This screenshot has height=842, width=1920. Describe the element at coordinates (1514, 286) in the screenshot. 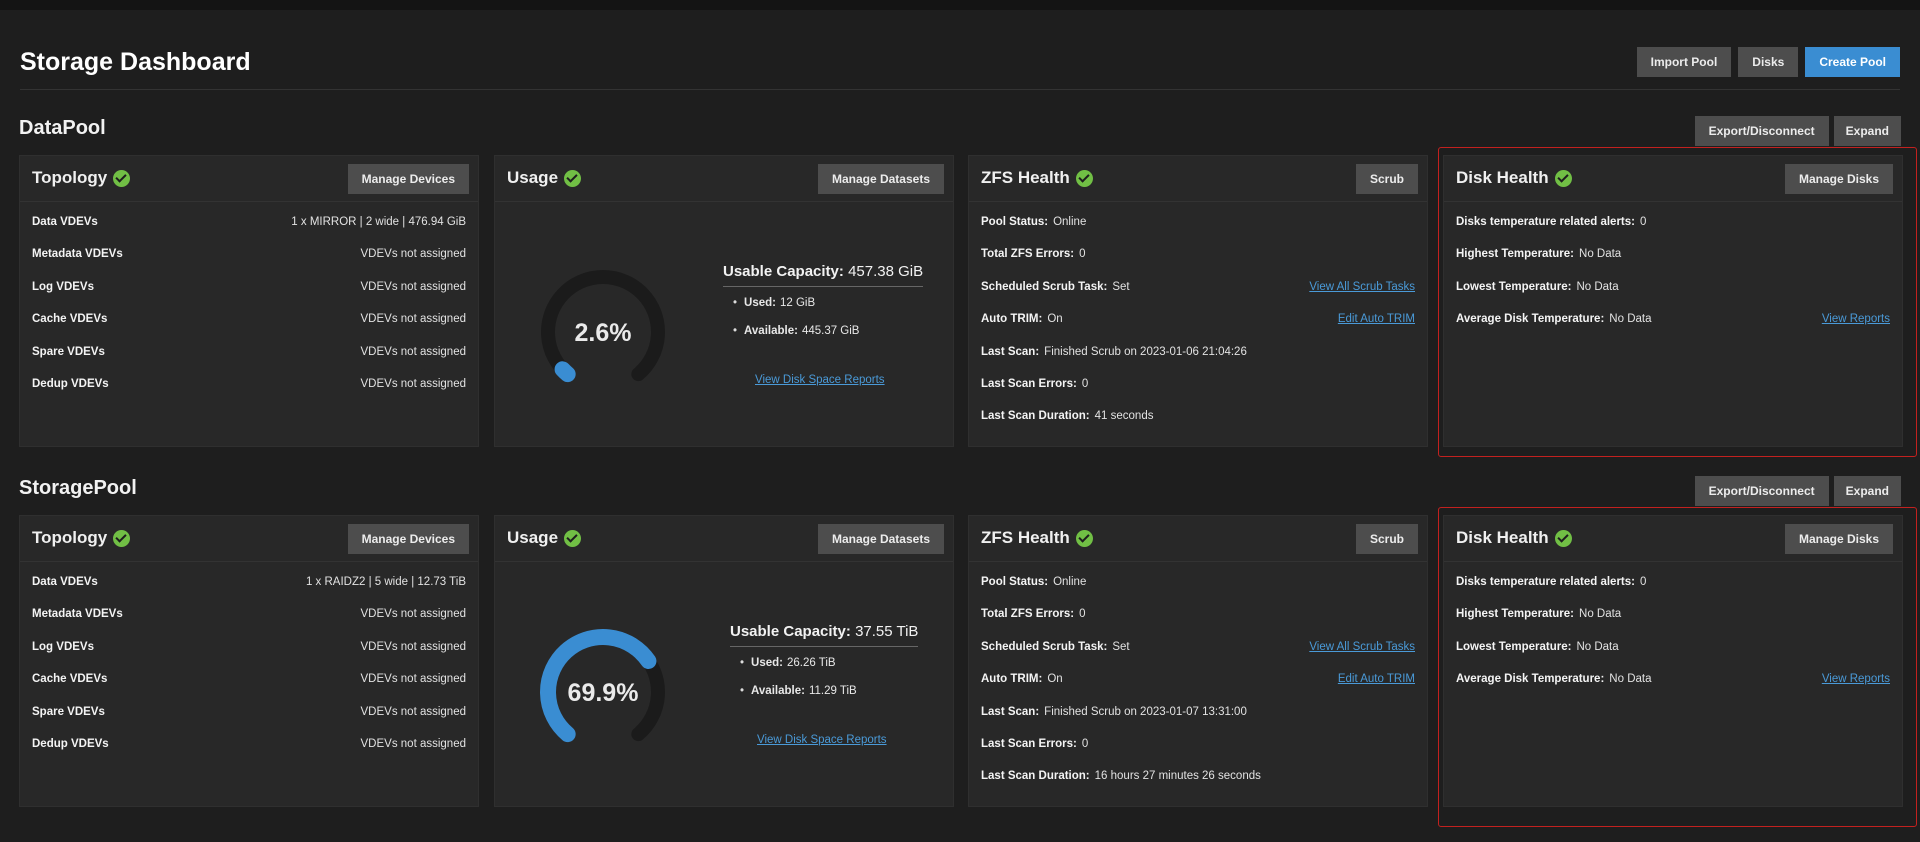

I see `disk-label: Lowest Temperature:` at that location.